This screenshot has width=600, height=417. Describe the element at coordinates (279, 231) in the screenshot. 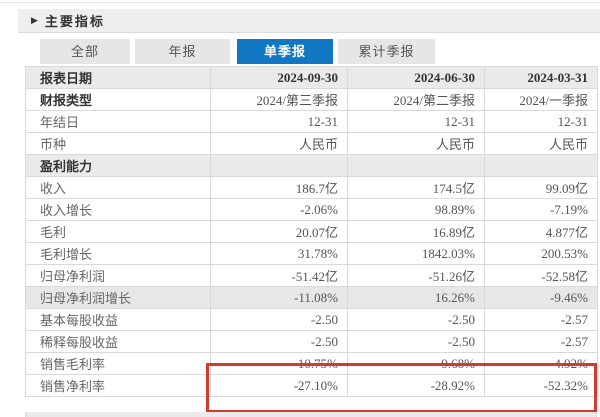

I see `cell-value: 20.07亿` at that location.